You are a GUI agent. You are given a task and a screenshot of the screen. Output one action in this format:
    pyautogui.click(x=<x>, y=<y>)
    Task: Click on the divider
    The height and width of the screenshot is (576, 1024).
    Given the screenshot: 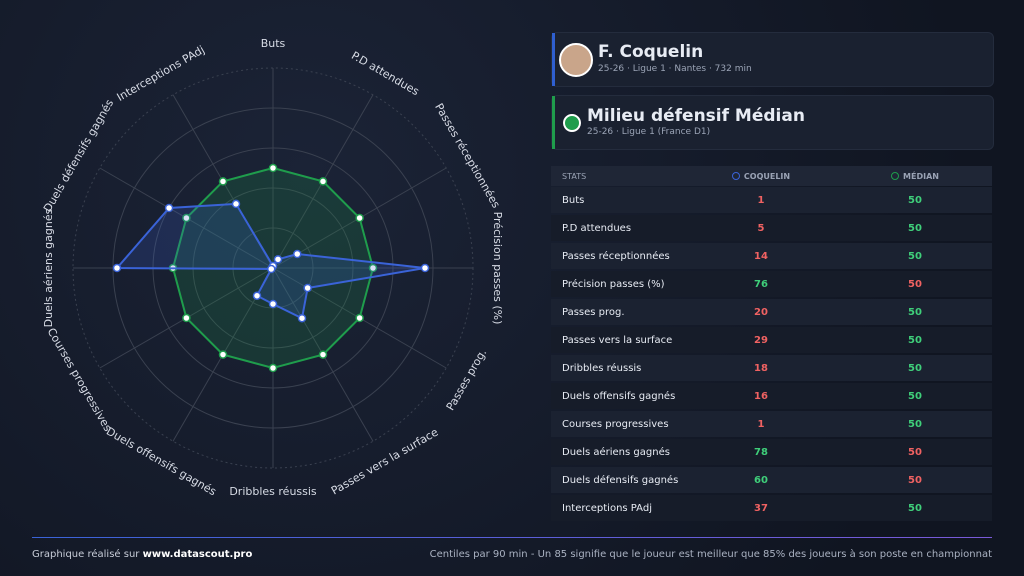 What is the action you would take?
    pyautogui.click(x=512, y=537)
    